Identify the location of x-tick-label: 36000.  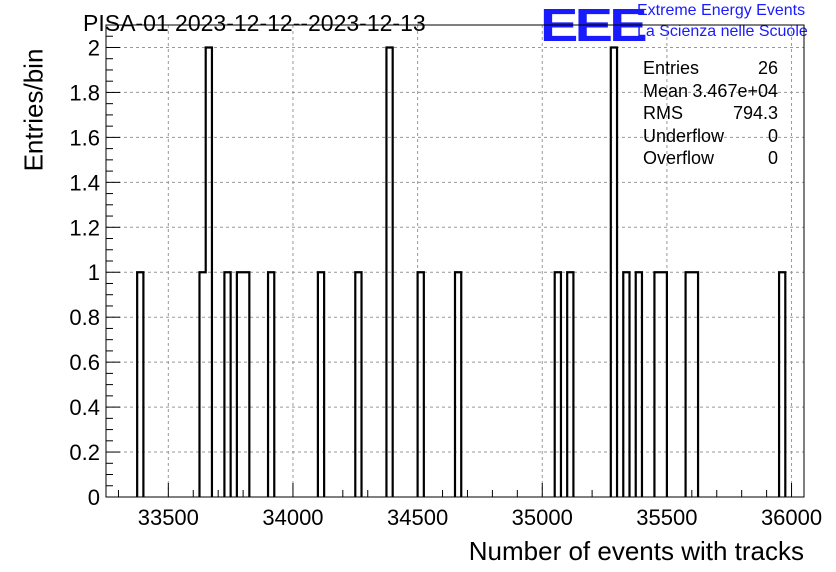
(791, 517).